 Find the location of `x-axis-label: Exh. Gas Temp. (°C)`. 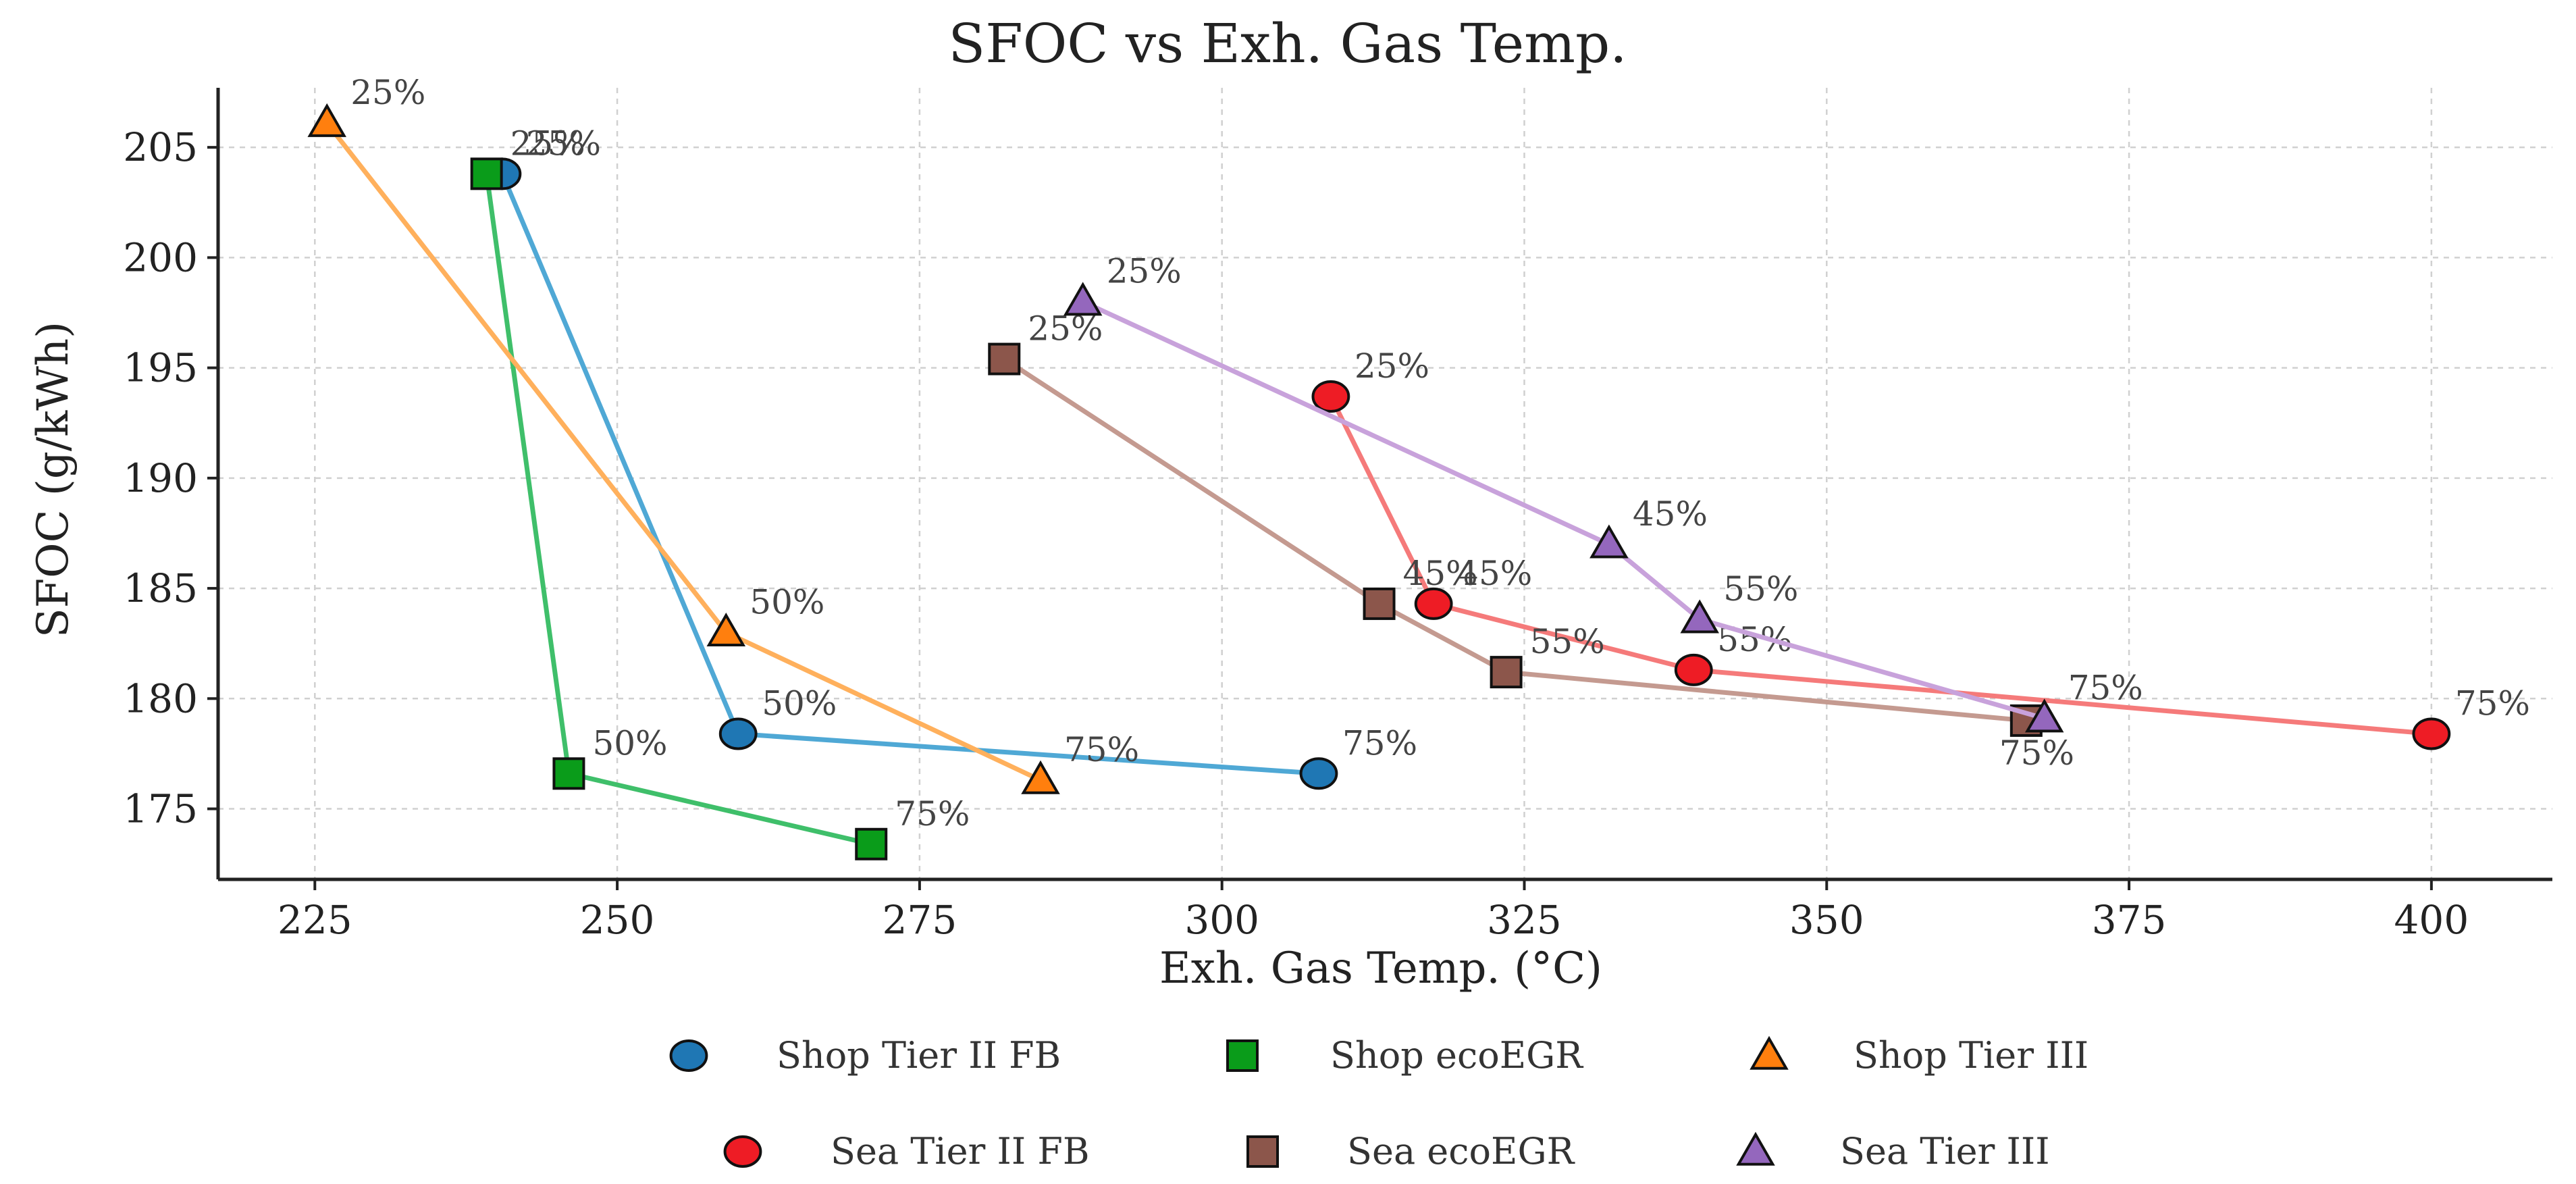

x-axis-label: Exh. Gas Temp. (°C) is located at coordinates (1380, 969).